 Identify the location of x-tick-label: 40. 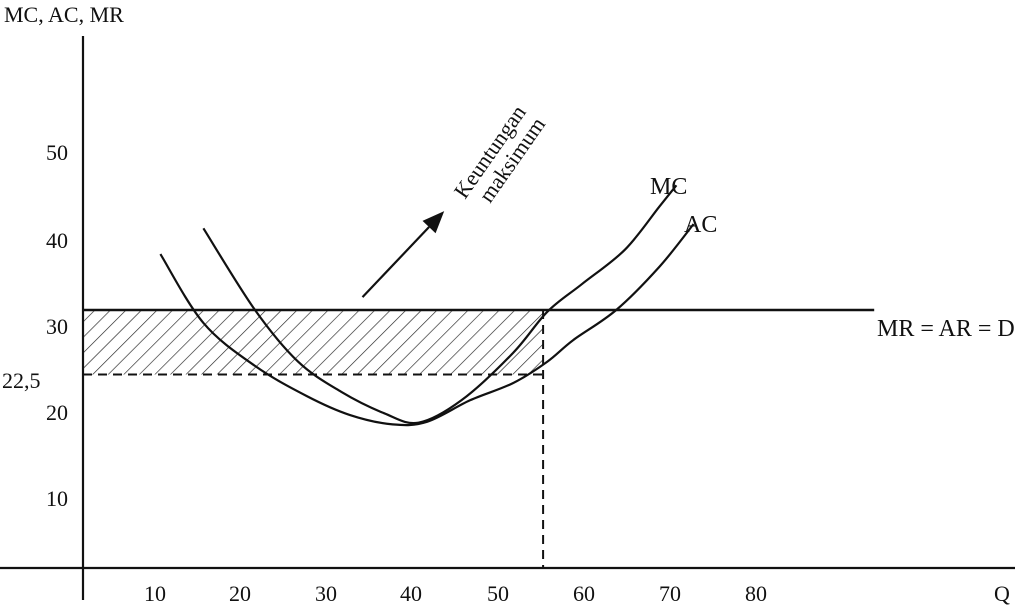
(411, 593).